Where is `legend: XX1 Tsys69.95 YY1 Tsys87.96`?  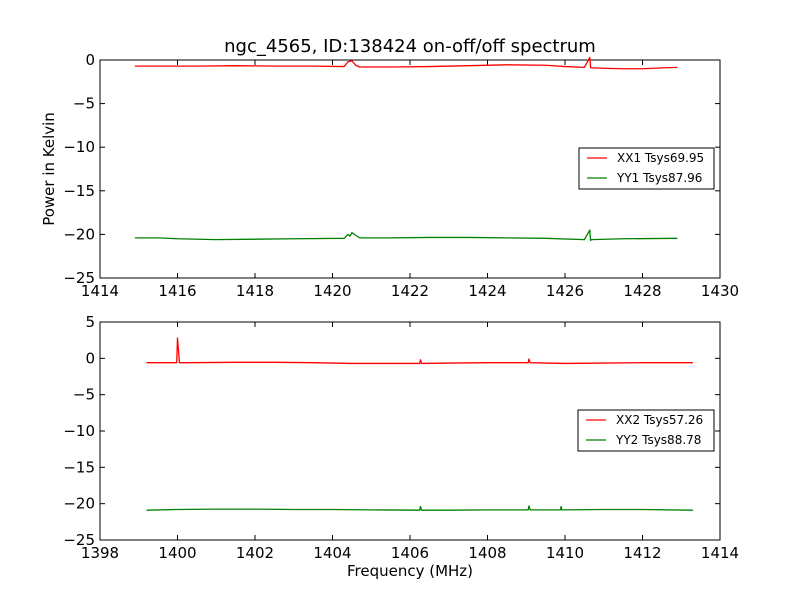 legend: XX1 Tsys69.95 YY1 Tsys87.96 is located at coordinates (646, 168).